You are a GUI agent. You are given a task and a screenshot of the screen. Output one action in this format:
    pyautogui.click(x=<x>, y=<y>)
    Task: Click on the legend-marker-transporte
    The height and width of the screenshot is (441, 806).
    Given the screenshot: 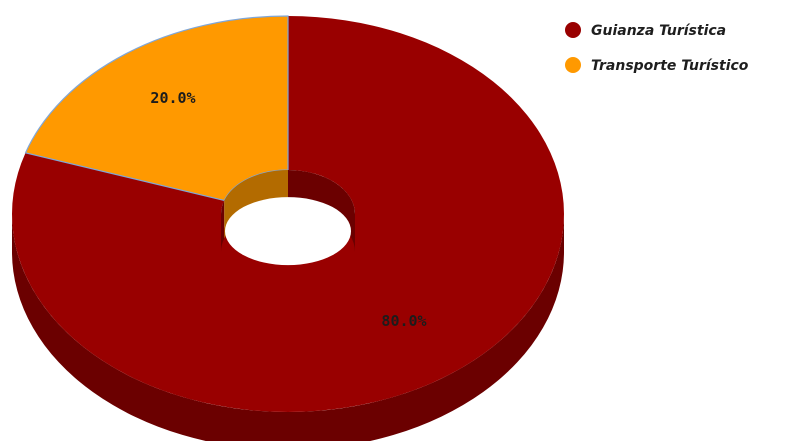 What is the action you would take?
    pyautogui.click(x=573, y=65)
    